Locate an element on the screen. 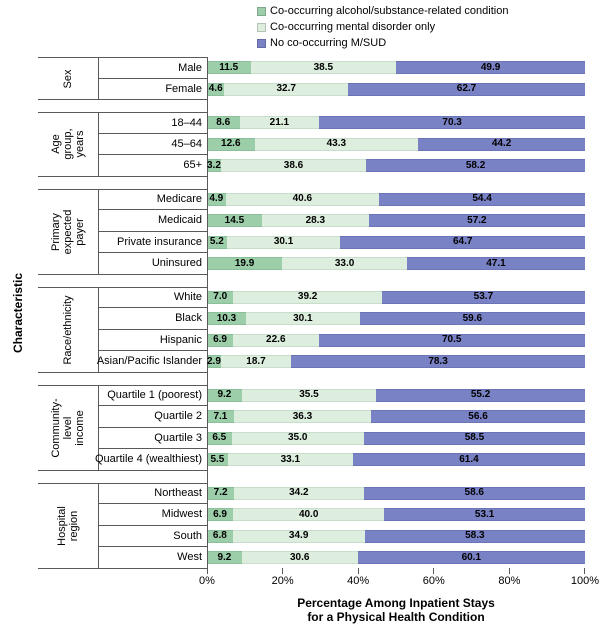  bar-row: Quartile 2 7.1 36.3 56.6 is located at coordinates (342, 417).